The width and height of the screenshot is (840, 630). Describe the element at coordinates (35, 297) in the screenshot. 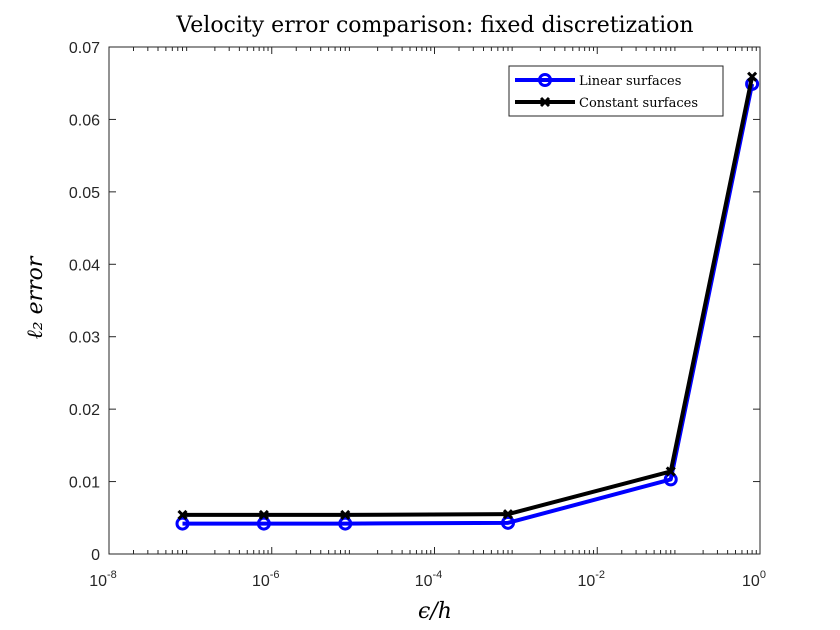

I see `y-axis-label: ℓ₂ error` at that location.